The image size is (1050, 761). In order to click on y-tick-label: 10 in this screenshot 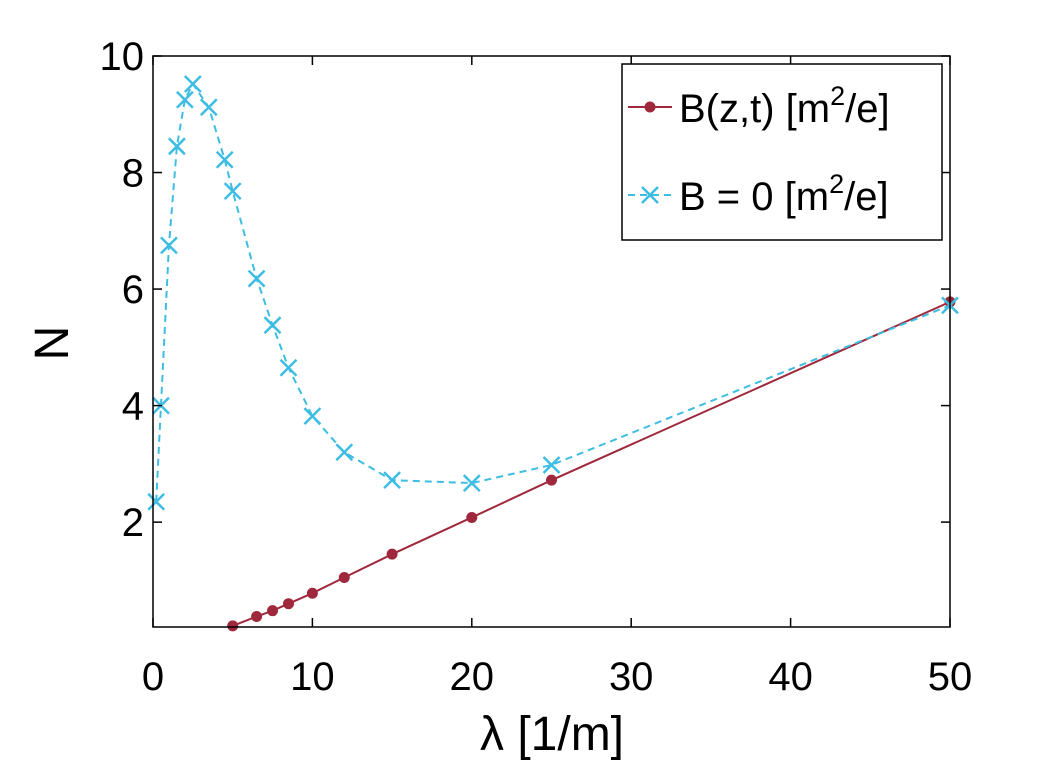, I will do `click(122, 57)`.